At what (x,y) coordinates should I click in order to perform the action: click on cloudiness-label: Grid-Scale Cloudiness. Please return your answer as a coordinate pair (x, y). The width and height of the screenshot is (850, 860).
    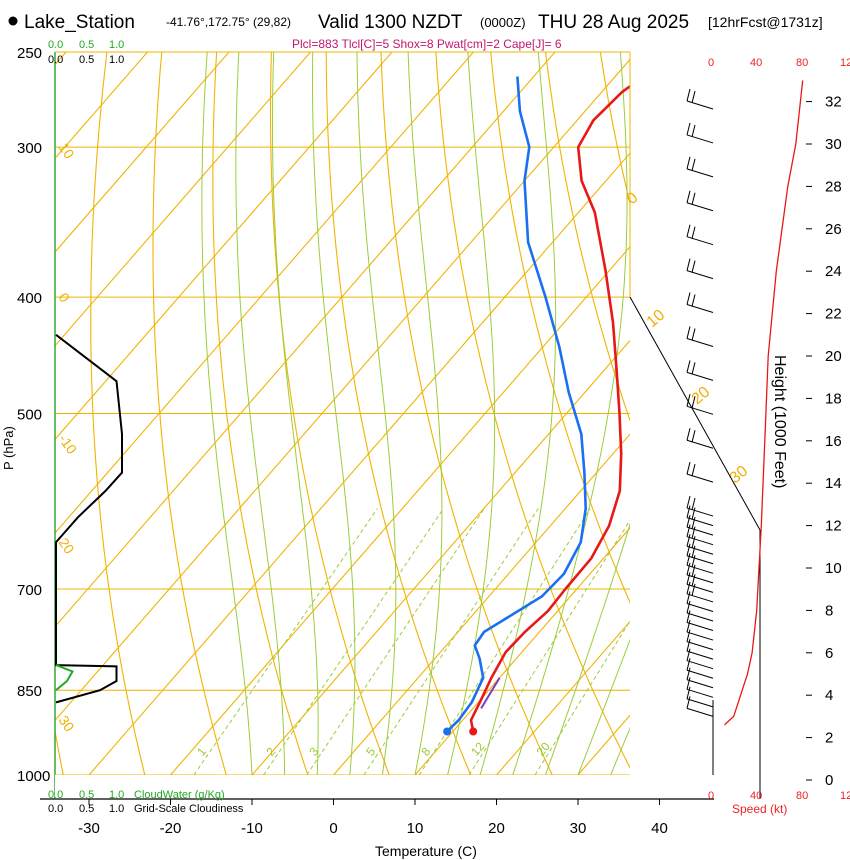
    Looking at the image, I should click on (189, 809).